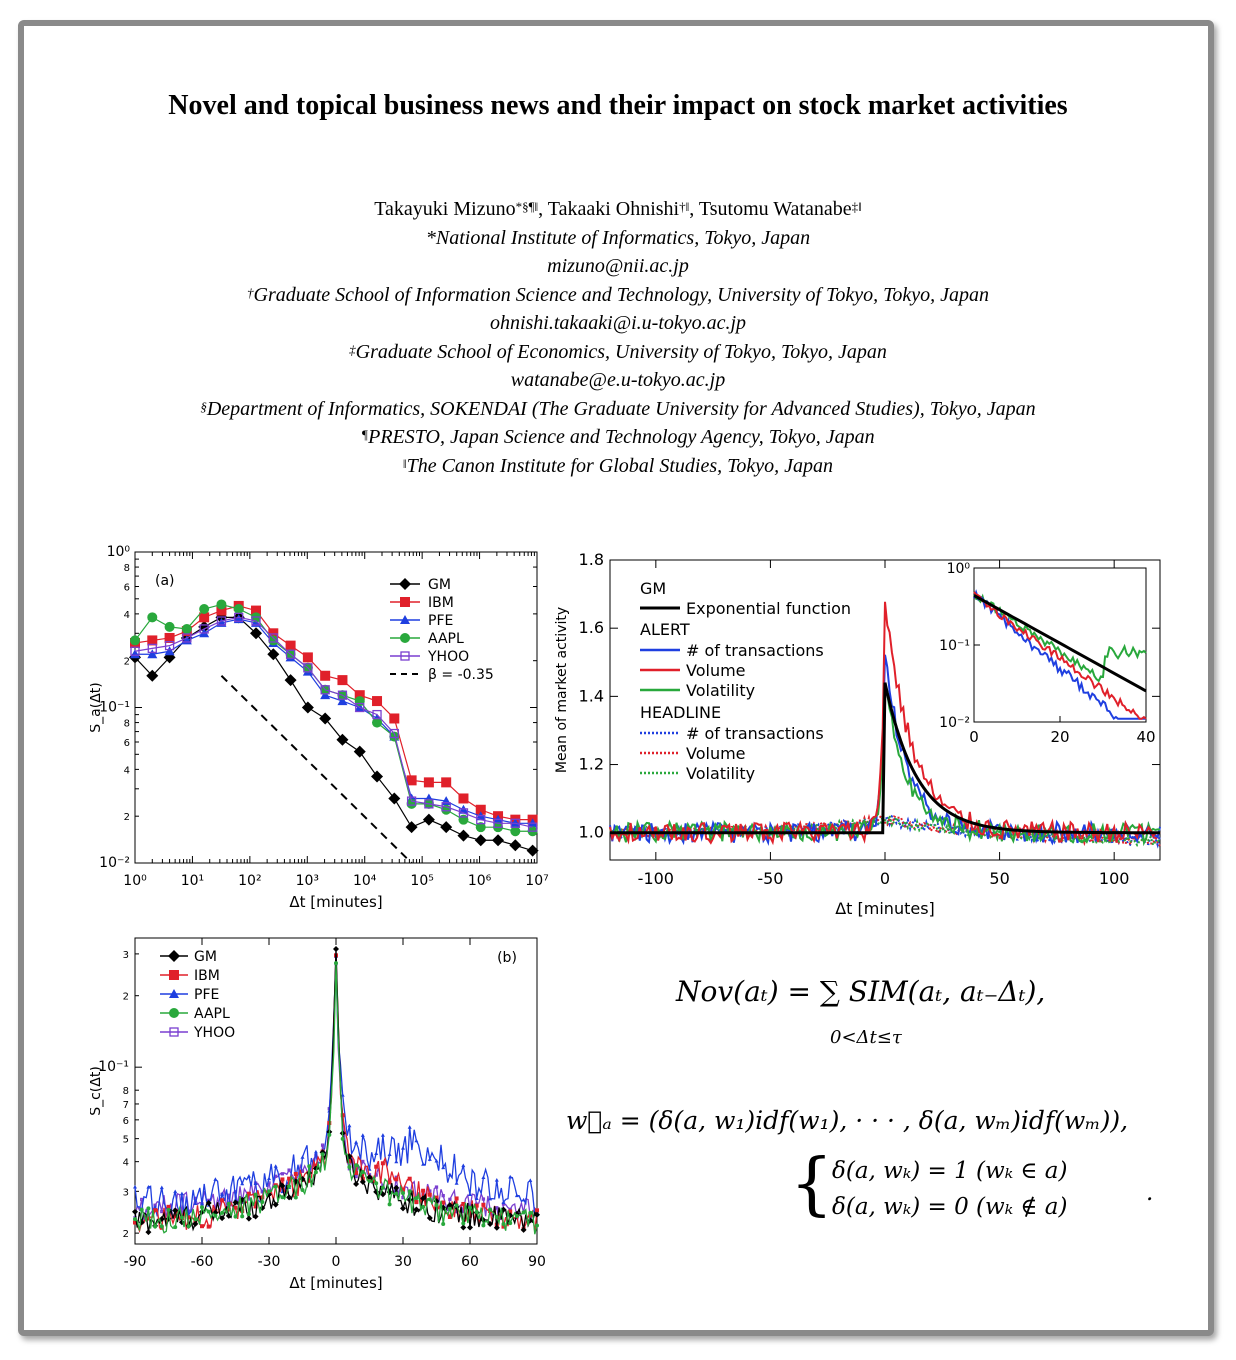  What do you see at coordinates (470, 1262) in the screenshot?
I see `x-tick-label: 60` at bounding box center [470, 1262].